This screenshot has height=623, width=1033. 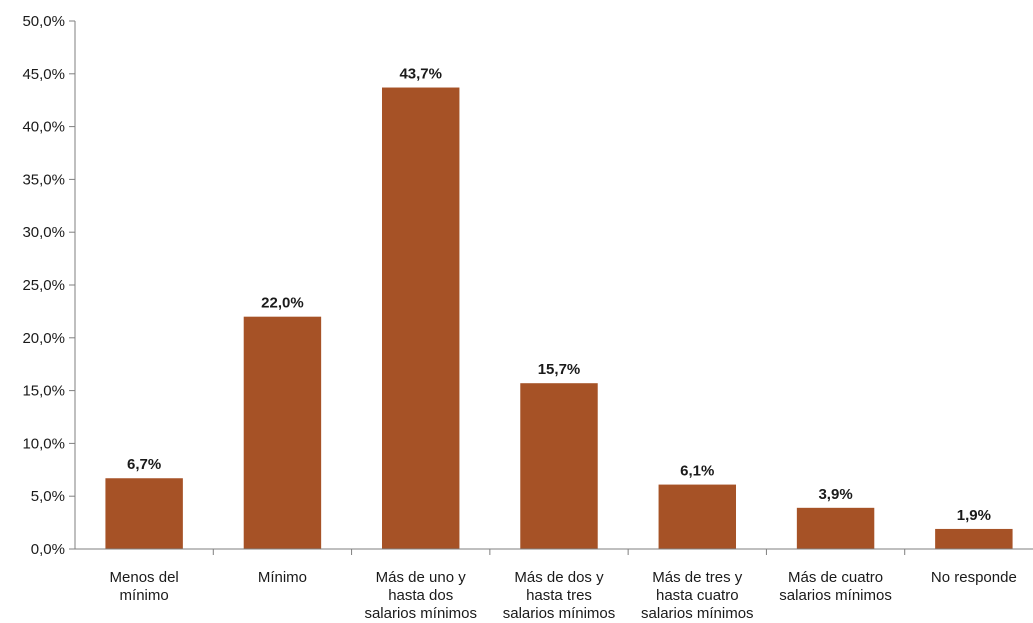 I want to click on data-label: 15,7%, so click(x=559, y=369).